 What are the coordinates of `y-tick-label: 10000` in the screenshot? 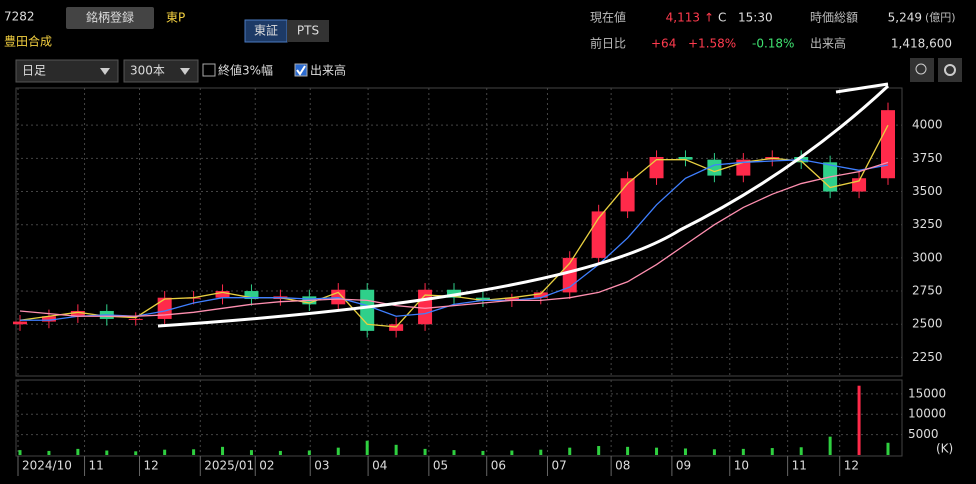 It's located at (927, 414).